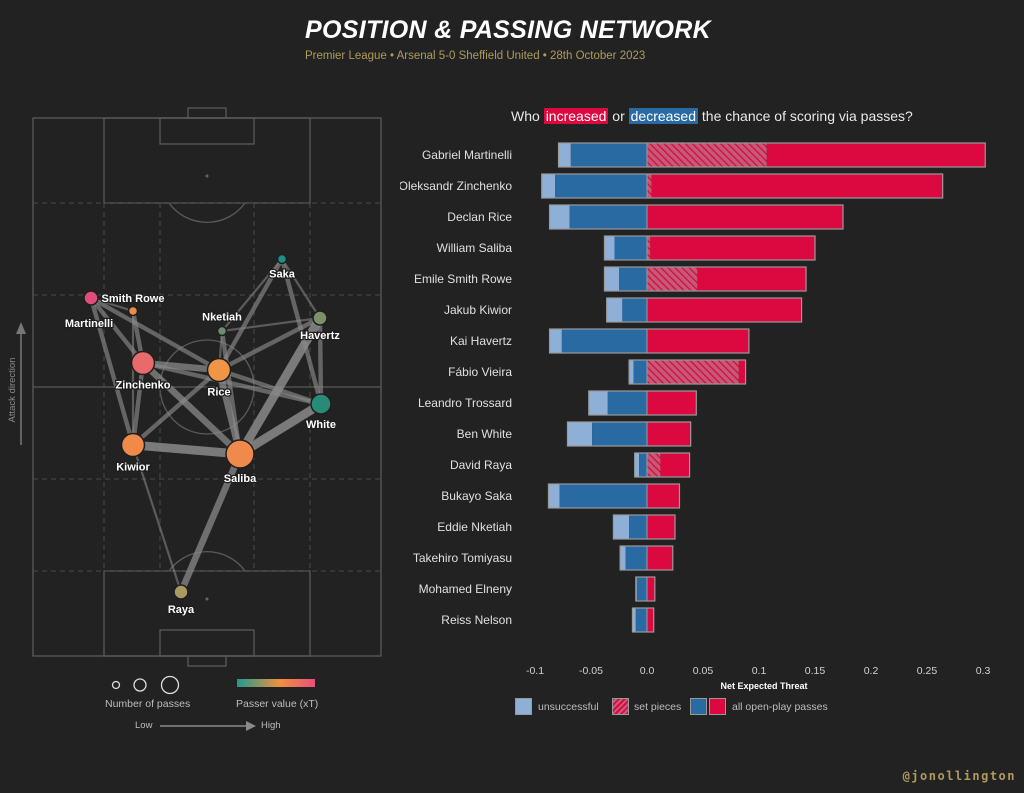 The width and height of the screenshot is (1024, 793). Describe the element at coordinates (170, 685) in the screenshot. I see `size-legend-large-circle` at that location.